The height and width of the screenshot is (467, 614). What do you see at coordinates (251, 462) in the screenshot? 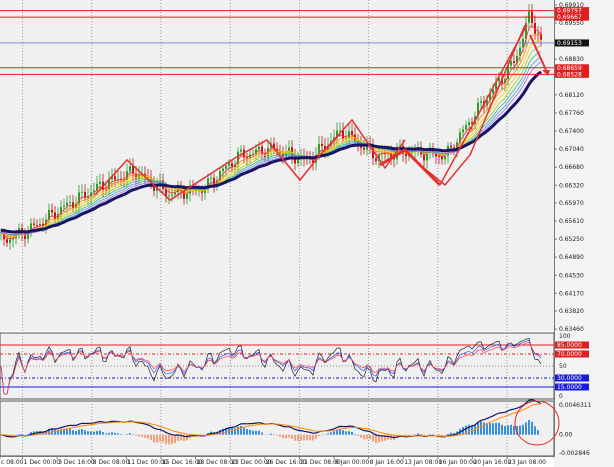
I see `time-label: 23 Dec 00:00` at bounding box center [251, 462].